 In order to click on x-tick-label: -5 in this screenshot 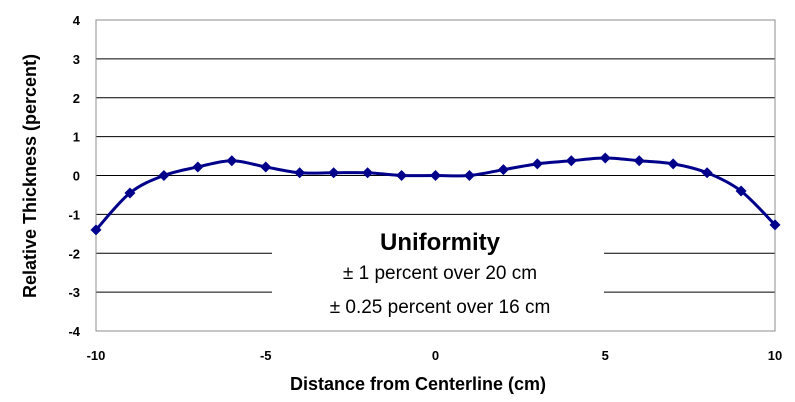, I will do `click(266, 355)`.